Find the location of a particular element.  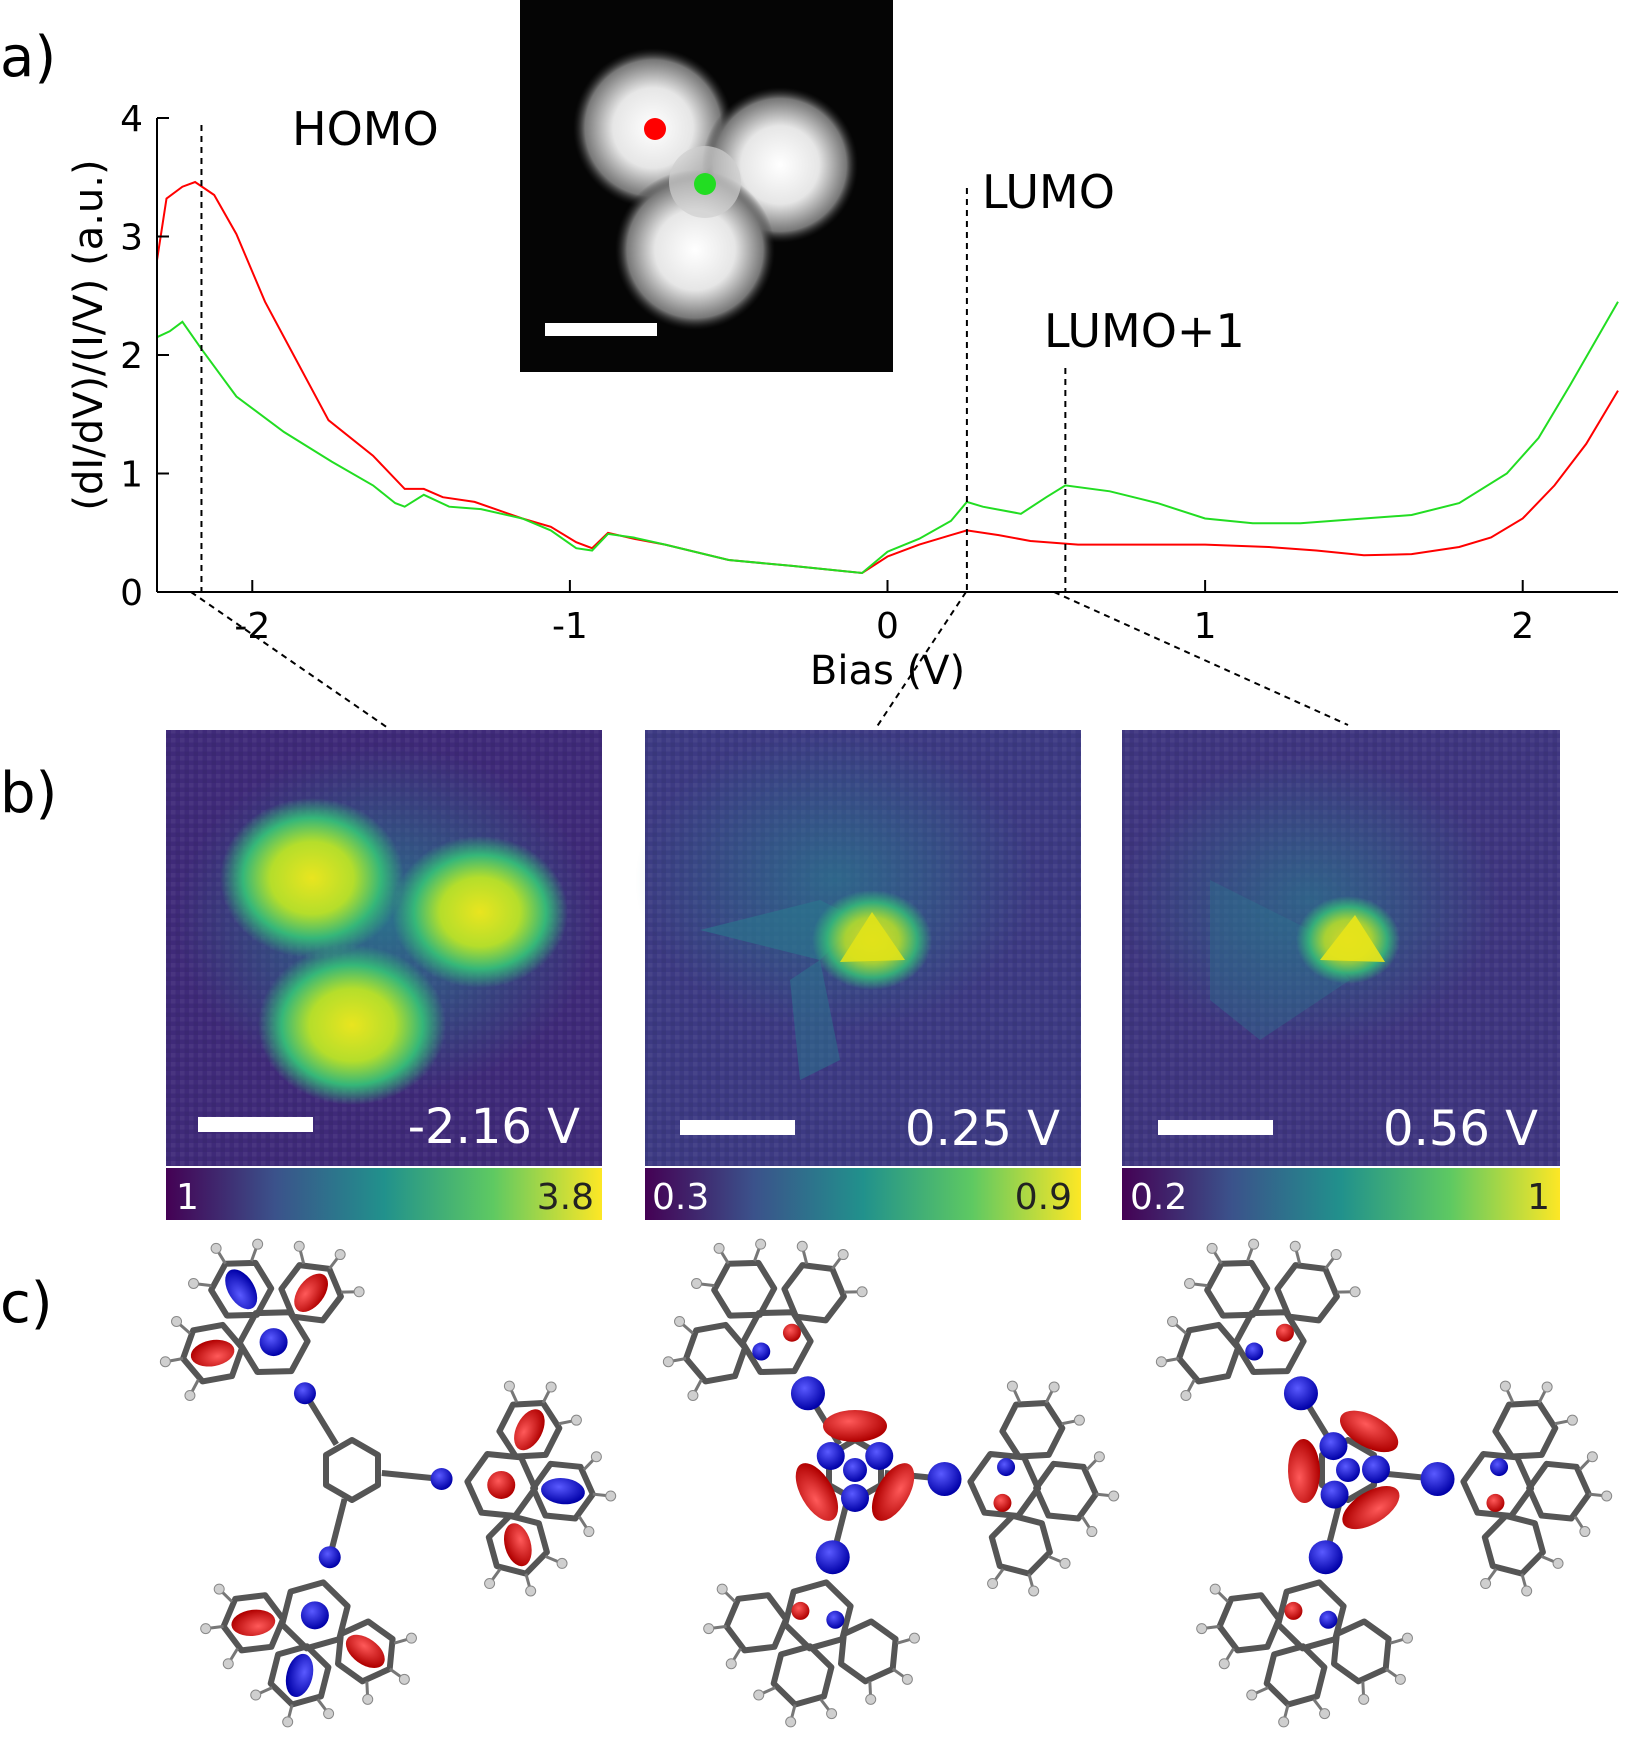

green-tip-position-marker is located at coordinates (705, 184).